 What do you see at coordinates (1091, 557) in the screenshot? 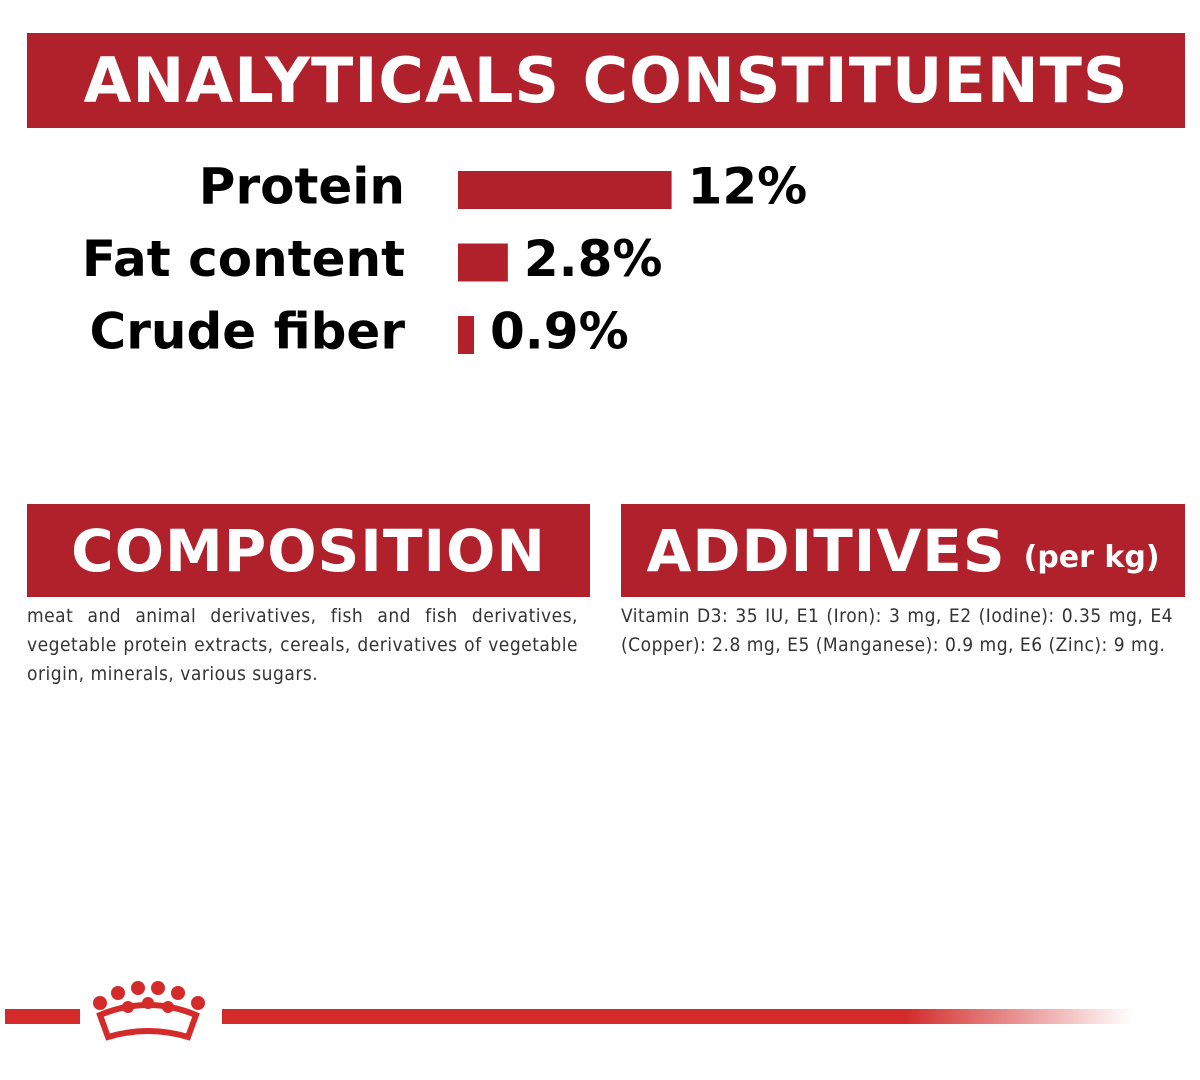
I see `additives-unit: (per kg)` at bounding box center [1091, 557].